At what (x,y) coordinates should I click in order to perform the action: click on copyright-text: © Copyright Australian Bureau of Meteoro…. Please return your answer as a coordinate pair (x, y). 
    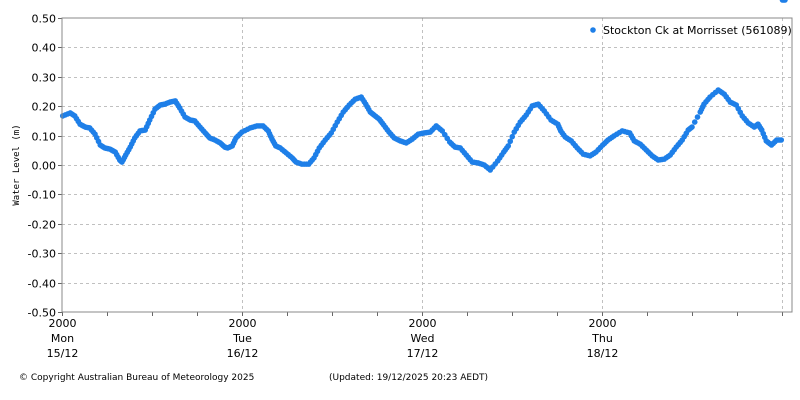
    Looking at the image, I should click on (137, 378).